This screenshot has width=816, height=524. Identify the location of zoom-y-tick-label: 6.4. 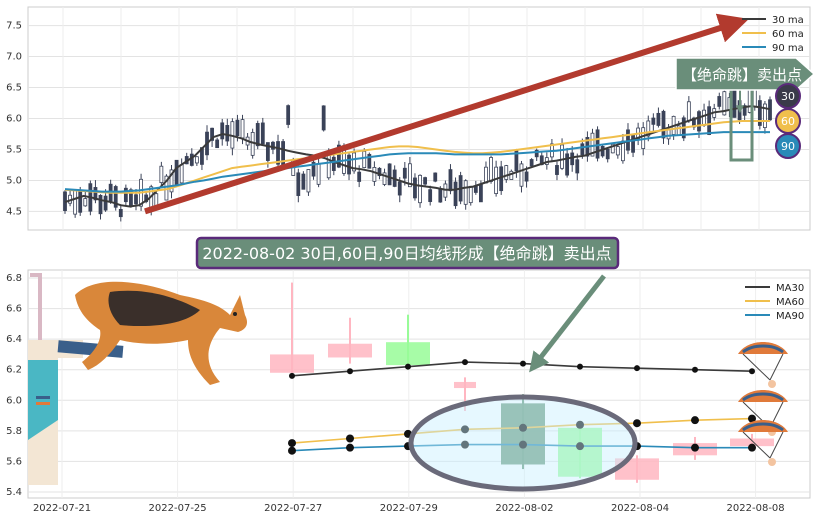
(14, 339).